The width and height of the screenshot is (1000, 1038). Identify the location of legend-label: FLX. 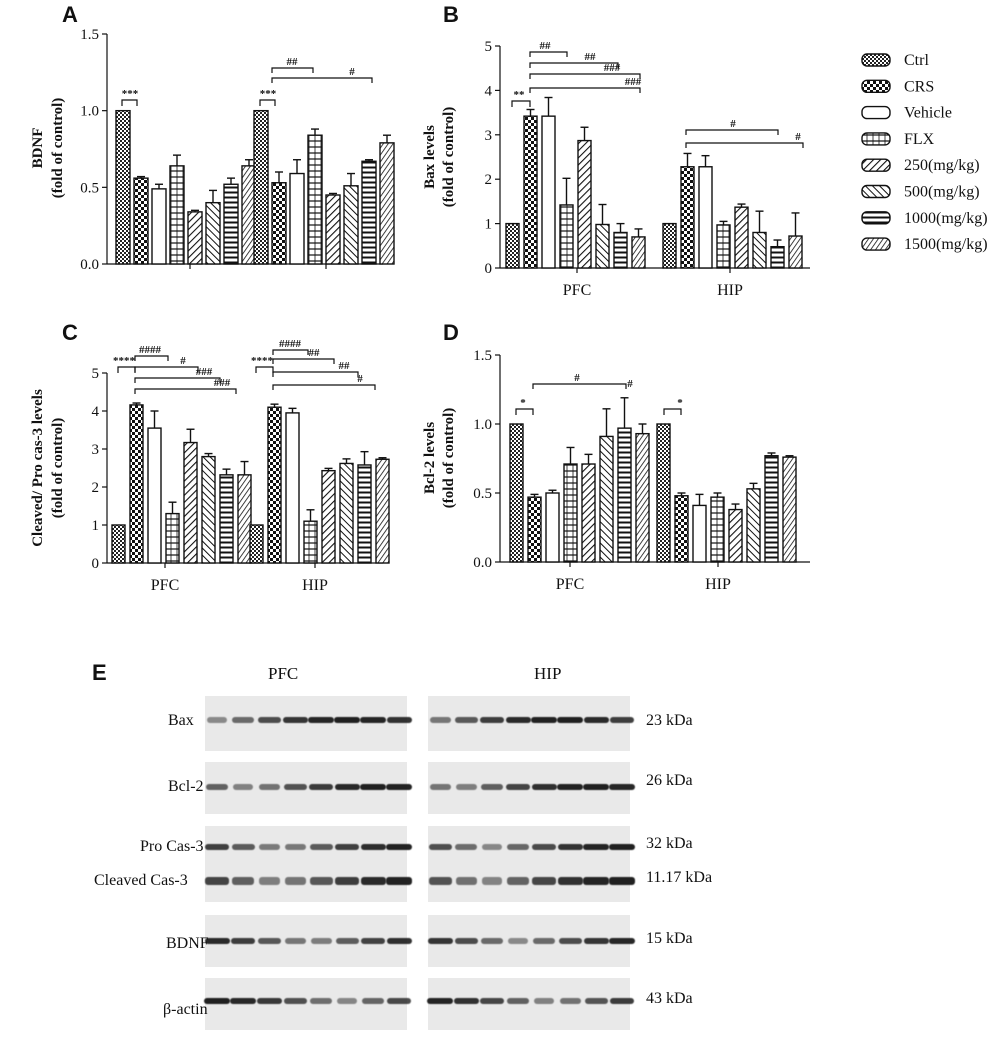
(919, 139).